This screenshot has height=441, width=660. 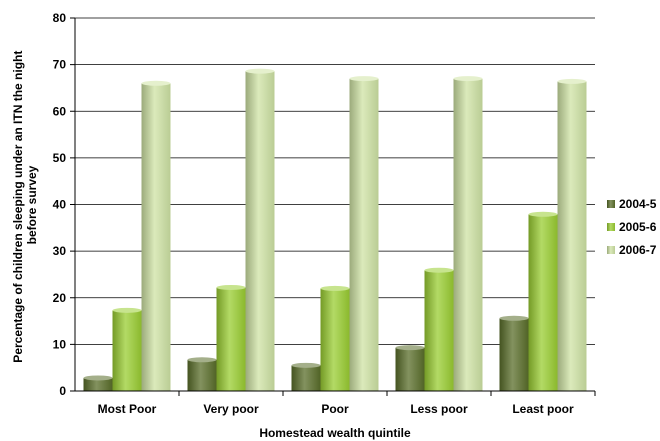 I want to click on y-tick-label: 10, so click(x=60, y=344).